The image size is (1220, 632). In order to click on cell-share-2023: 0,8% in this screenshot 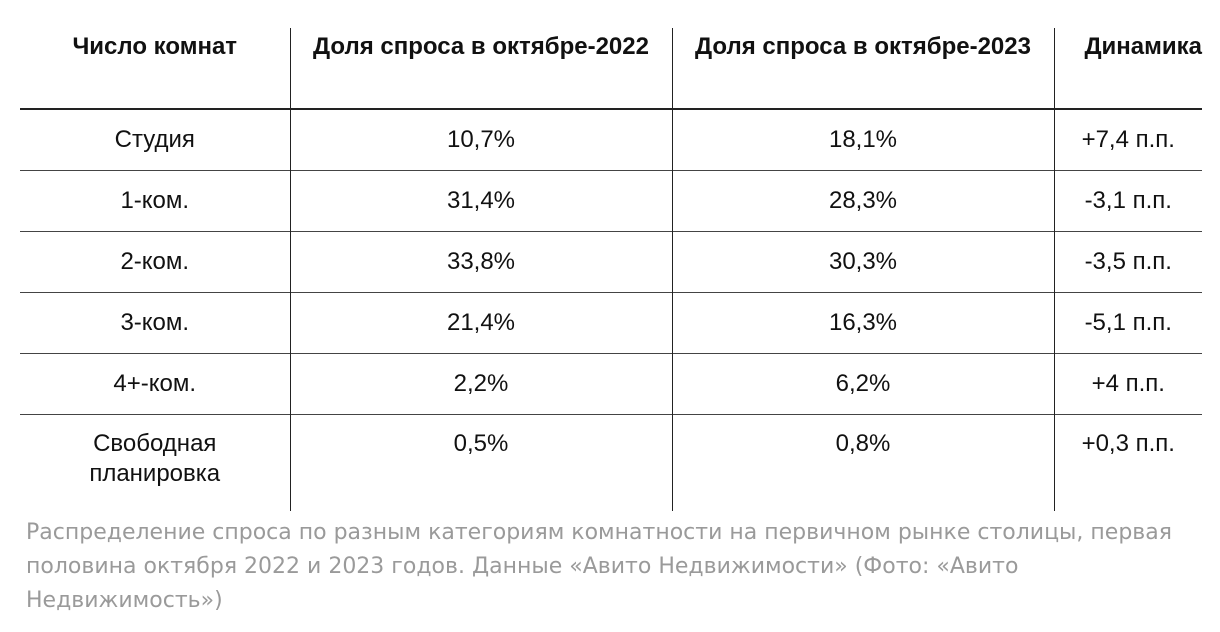, I will do `click(863, 462)`.